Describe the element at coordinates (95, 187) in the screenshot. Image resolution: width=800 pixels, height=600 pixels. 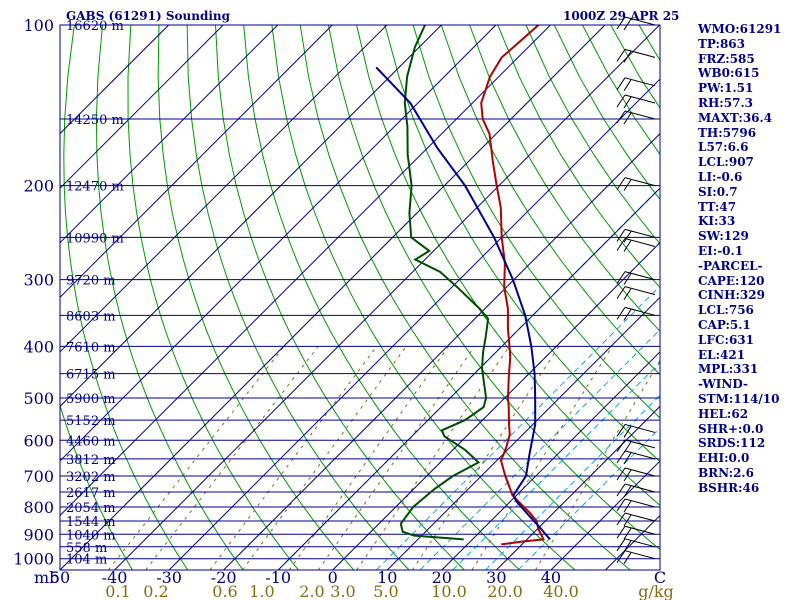
I see `height-label: 12470 m` at that location.